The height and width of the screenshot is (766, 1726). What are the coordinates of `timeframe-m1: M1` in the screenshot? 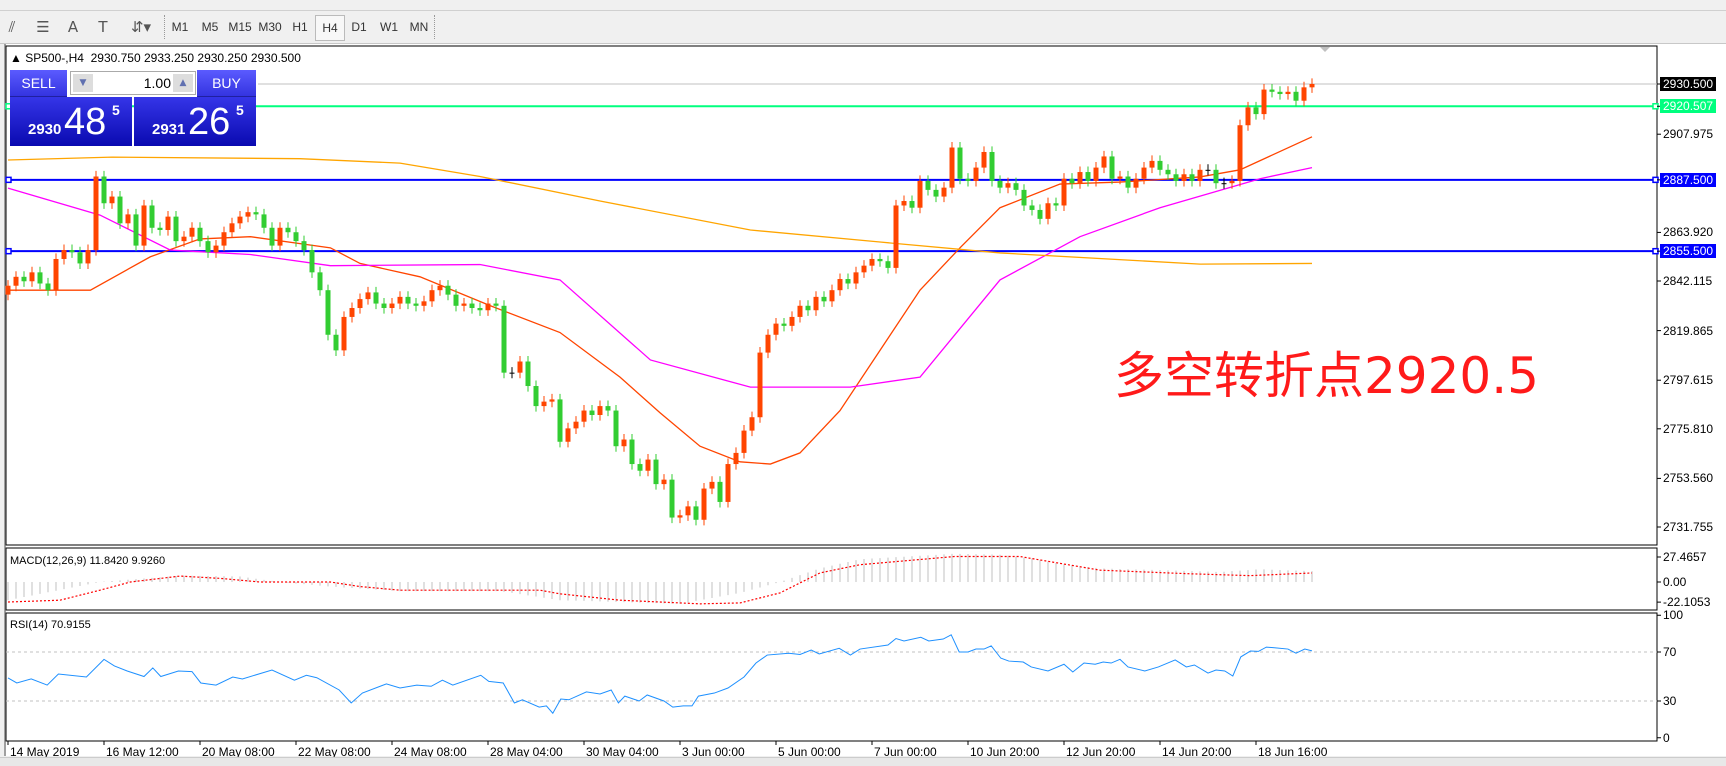 It's located at (180, 27).